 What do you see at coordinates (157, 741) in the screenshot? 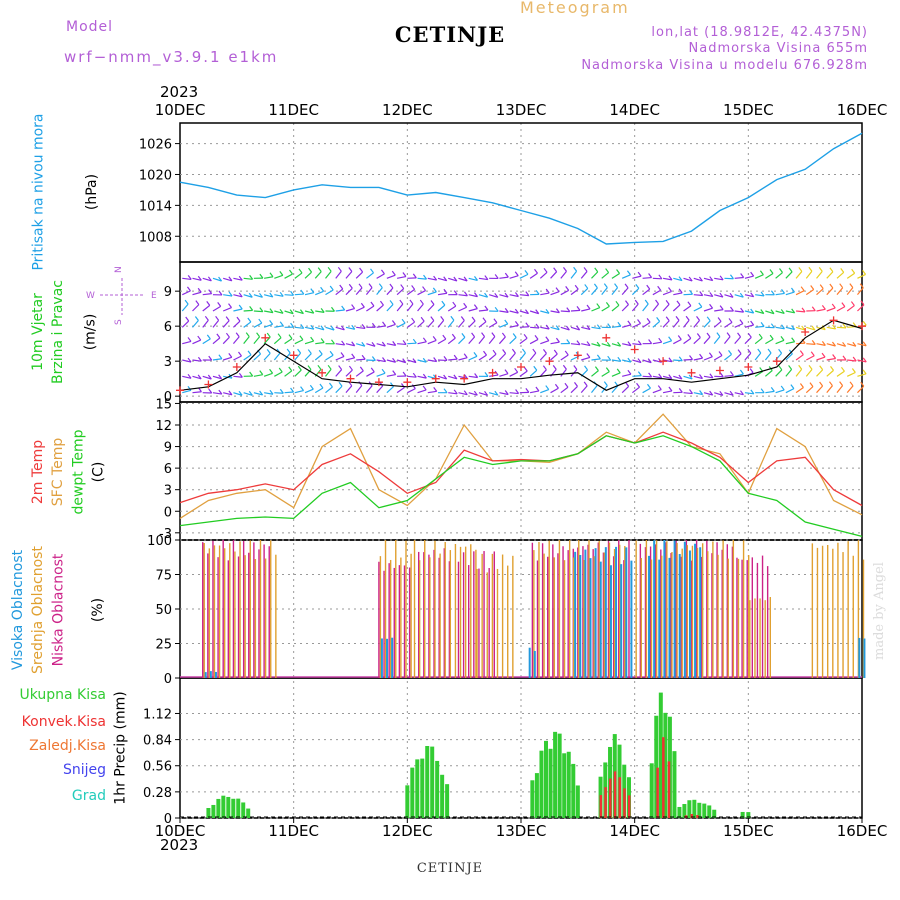
I see `y-tick-label: 0.84` at bounding box center [157, 741].